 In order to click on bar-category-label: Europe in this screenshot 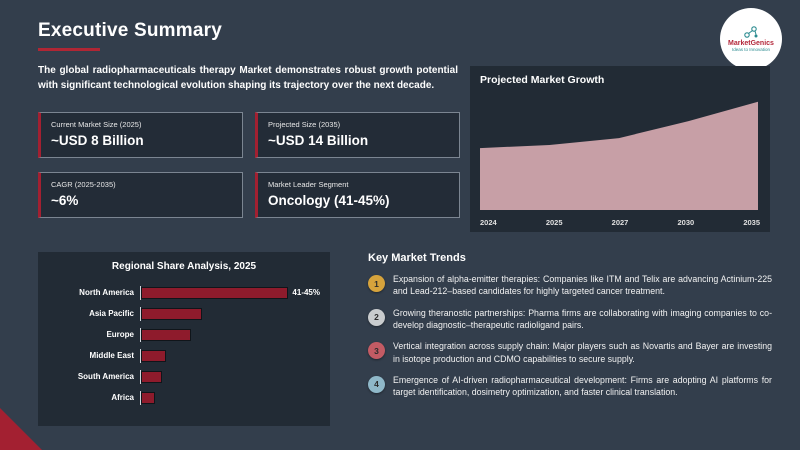, I will do `click(120, 334)`.